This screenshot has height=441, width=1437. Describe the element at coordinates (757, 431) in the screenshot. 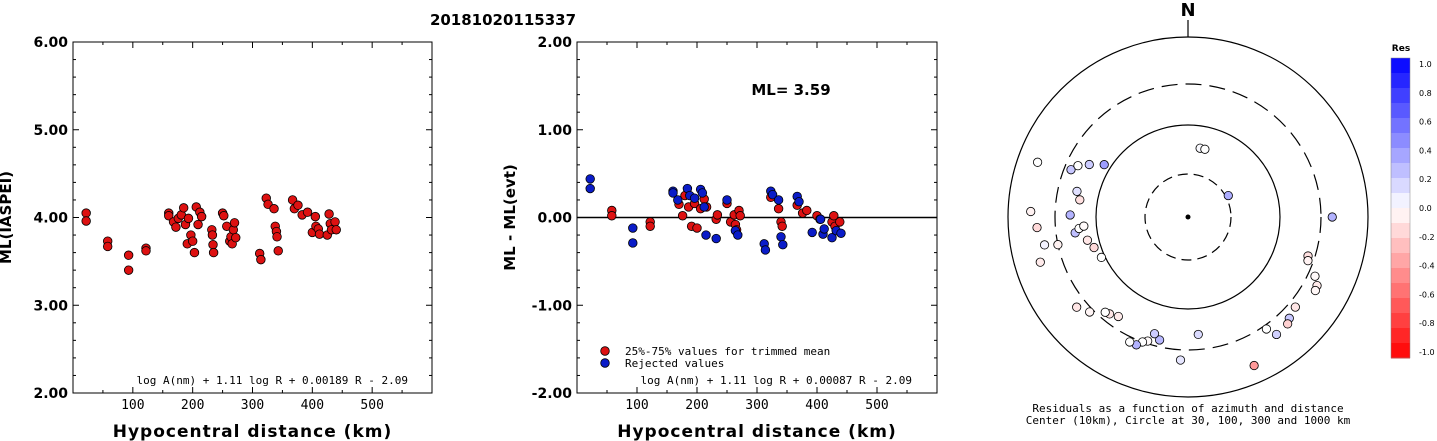

I see `x-axis-label: Hypocentral distance (km)` at that location.